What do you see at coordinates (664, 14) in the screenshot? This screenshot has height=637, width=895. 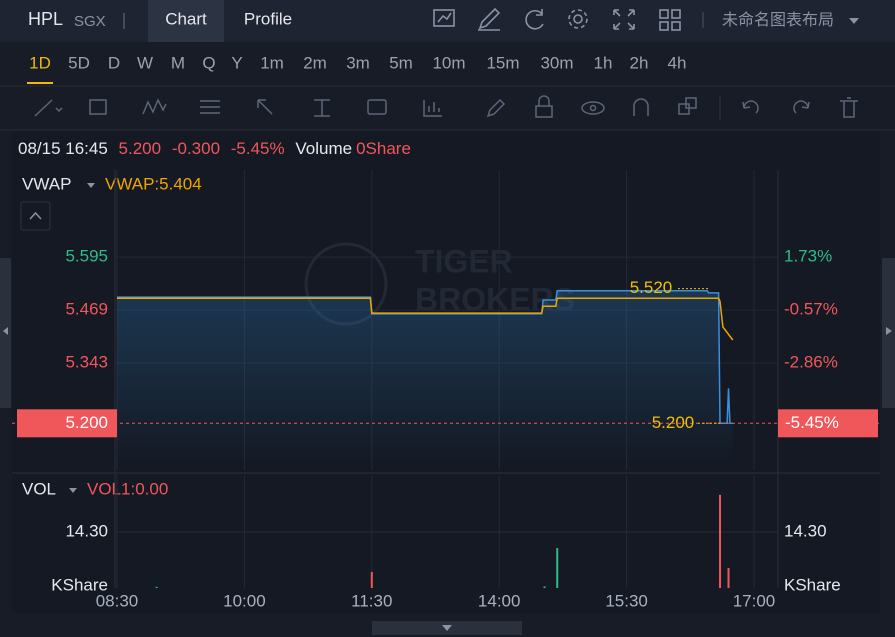 I see `icon-layout` at bounding box center [664, 14].